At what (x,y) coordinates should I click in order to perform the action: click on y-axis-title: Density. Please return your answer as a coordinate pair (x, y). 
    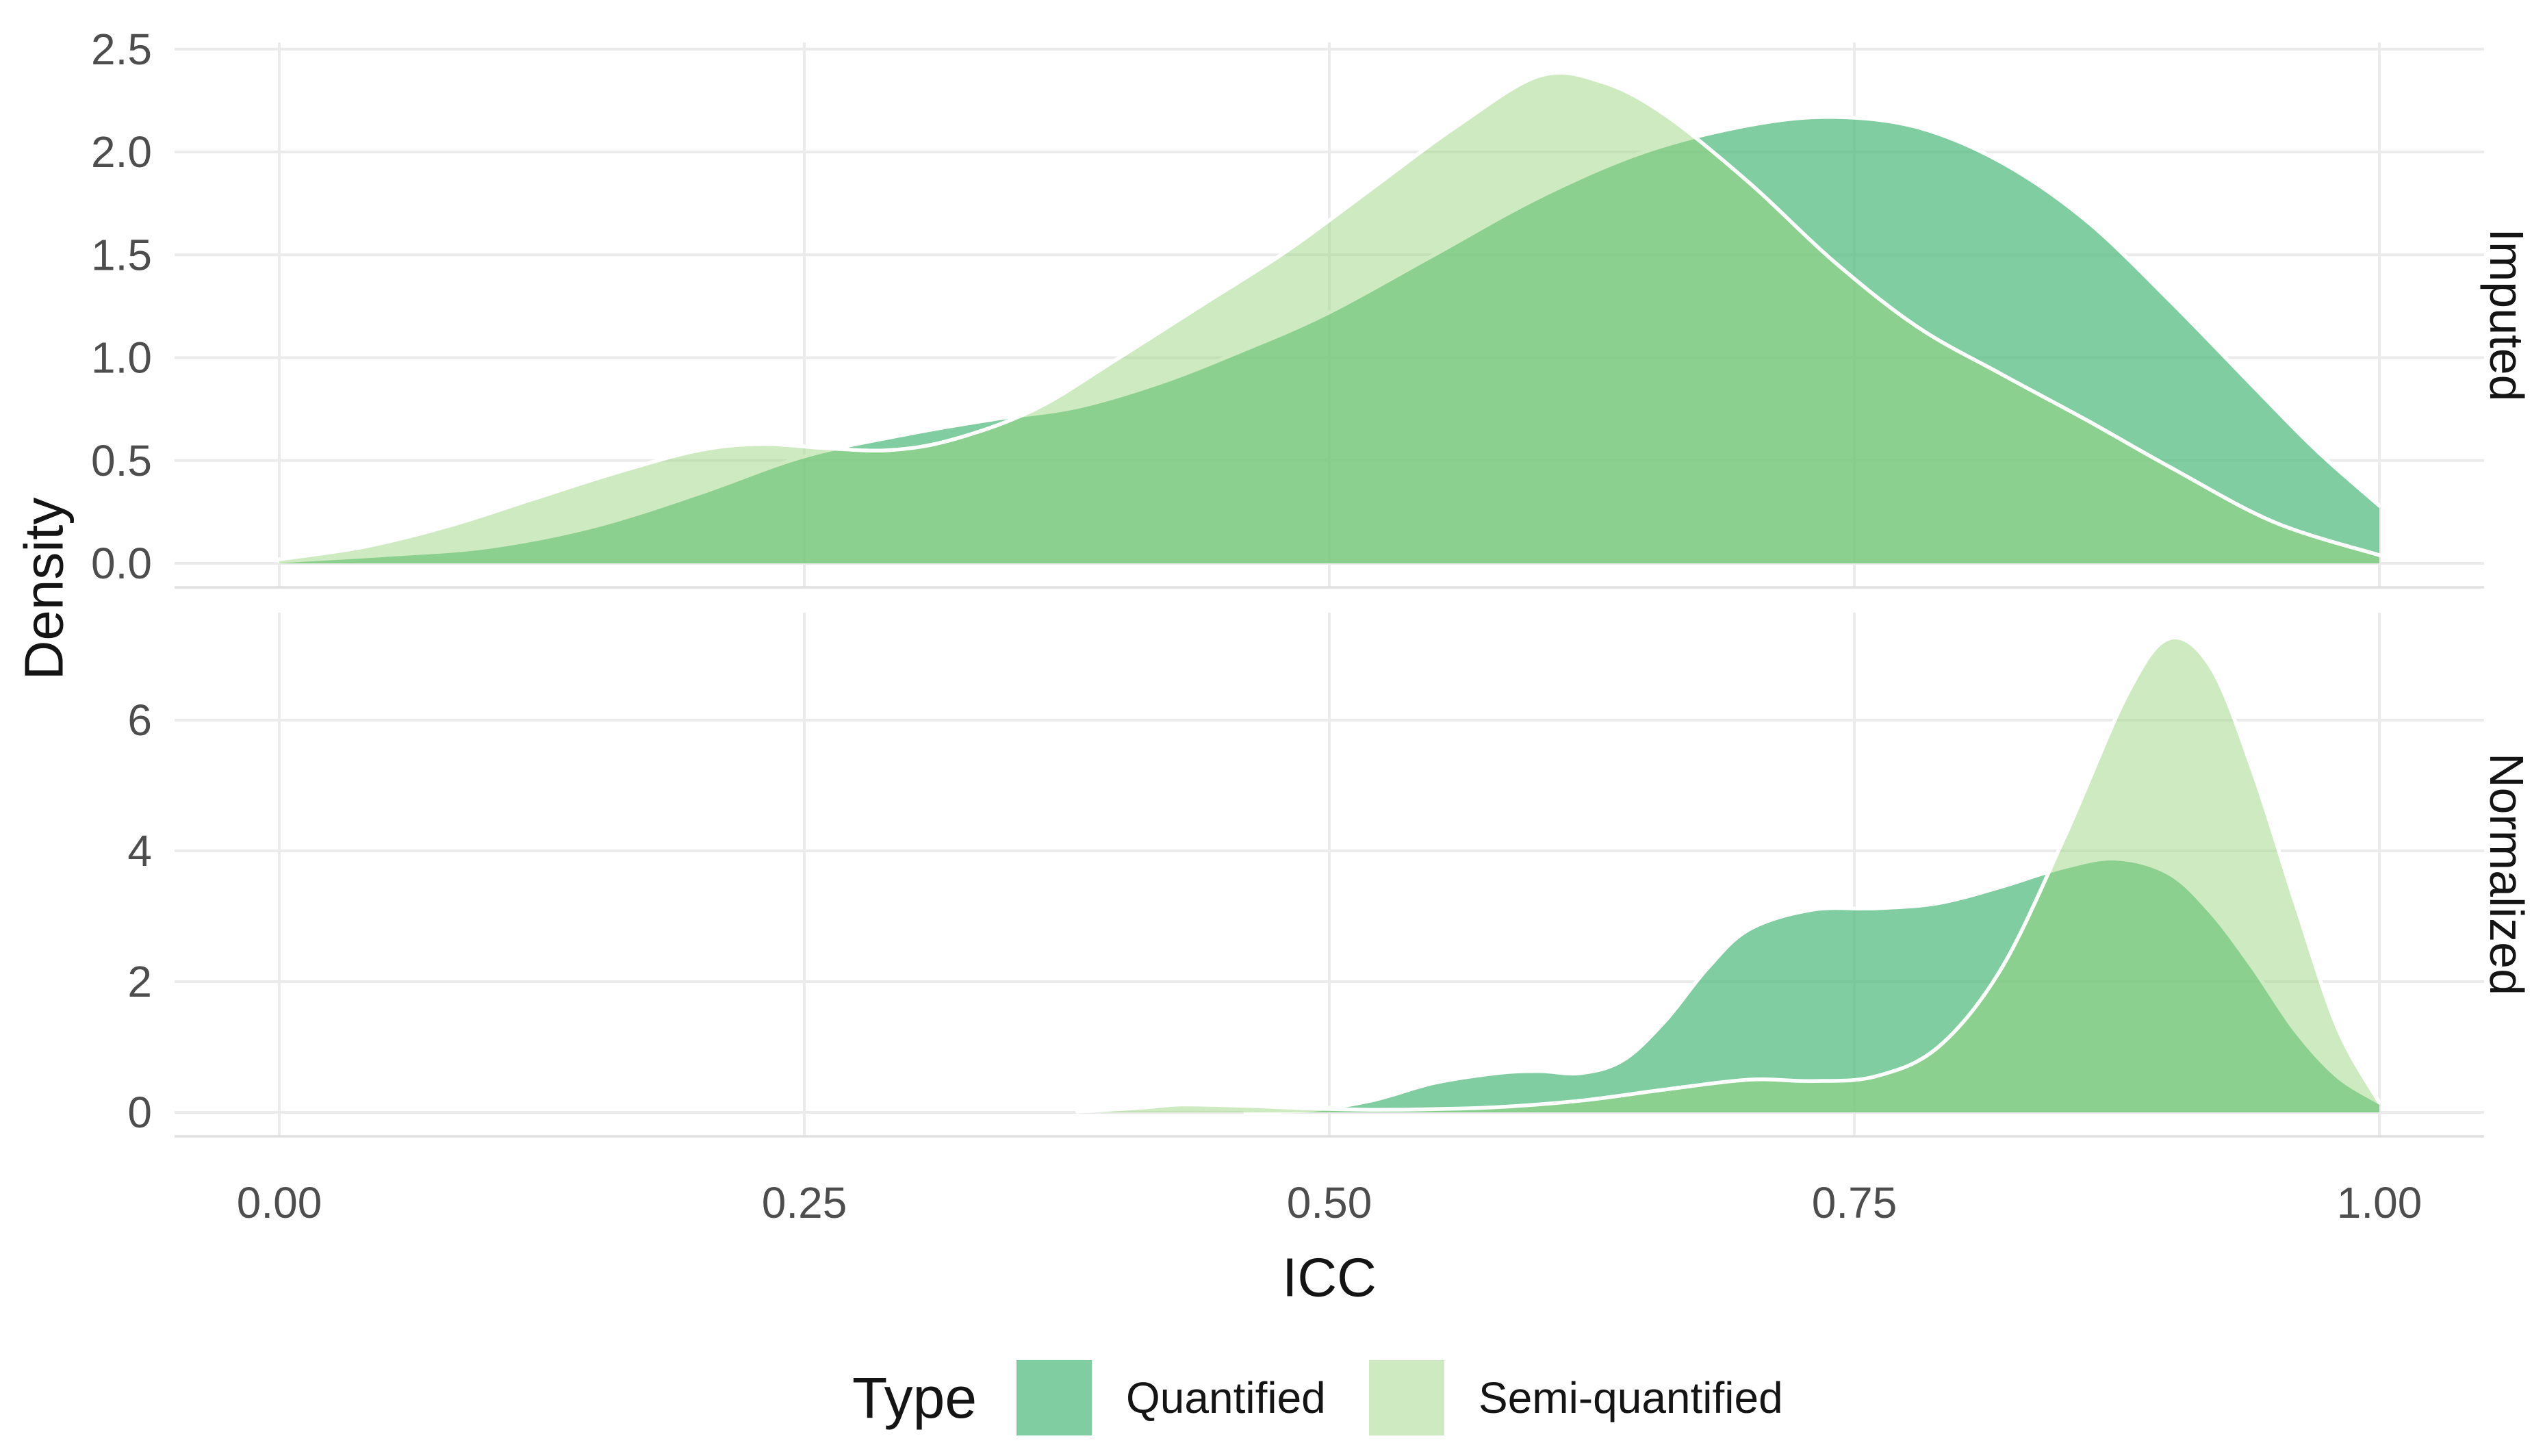
    Looking at the image, I should click on (45, 589).